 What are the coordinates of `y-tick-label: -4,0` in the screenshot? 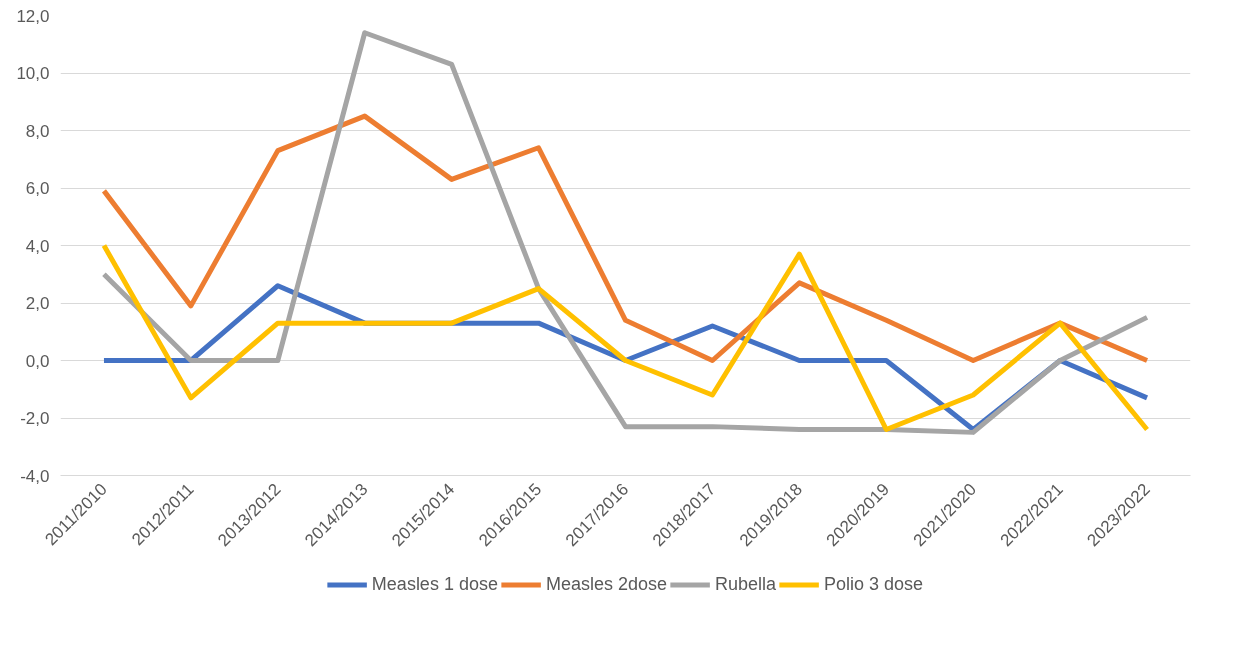 It's located at (35, 476).